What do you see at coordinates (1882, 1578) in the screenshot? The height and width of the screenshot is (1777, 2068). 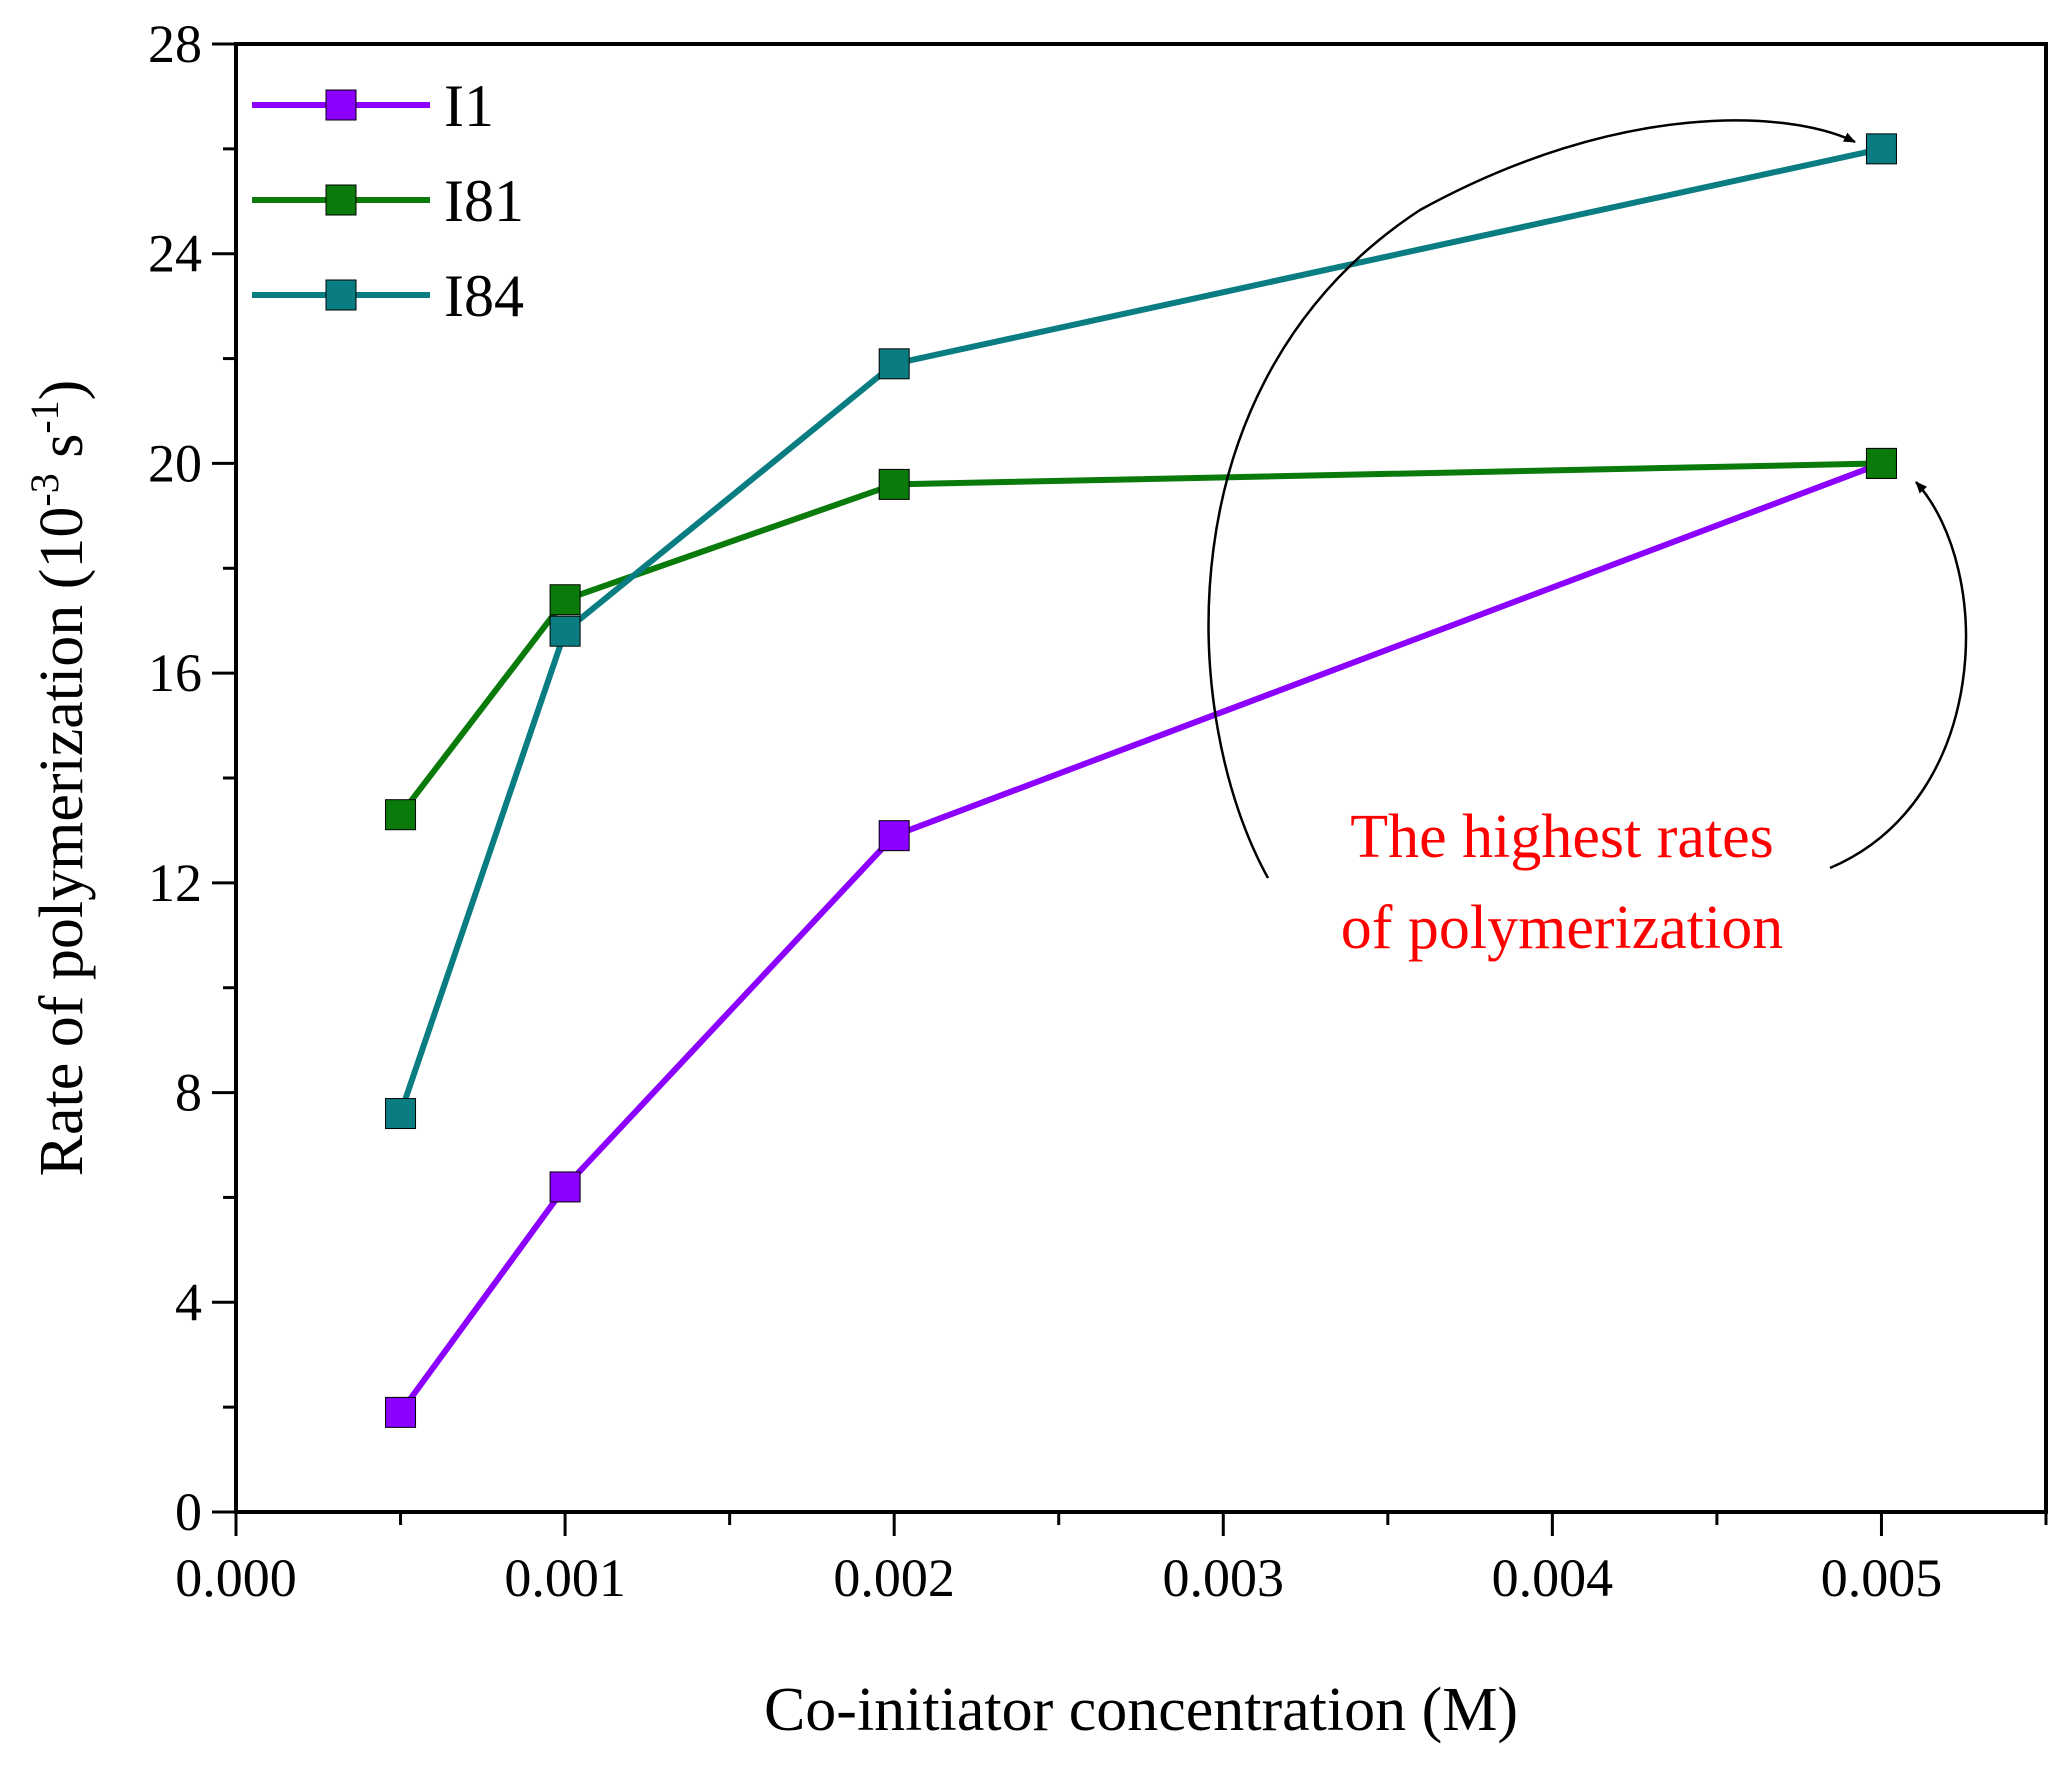 I see `x-tick-label: 0.005` at bounding box center [1882, 1578].